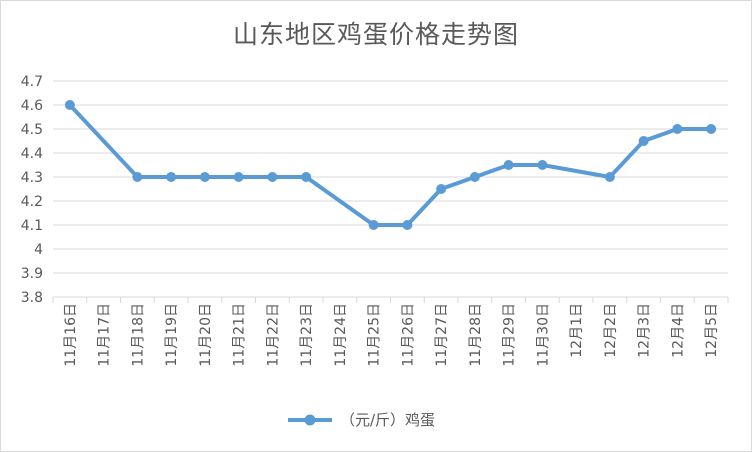  What do you see at coordinates (38, 250) in the screenshot?
I see `y-tick-label: 4` at bounding box center [38, 250].